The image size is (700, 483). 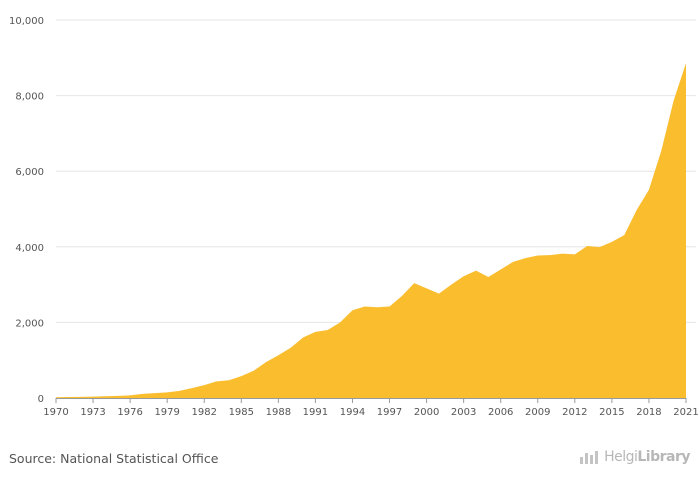 What do you see at coordinates (26, 210) in the screenshot?
I see `y-axis-labels: 0 2,000 4,000 6,000 8,000 10,000` at bounding box center [26, 210].